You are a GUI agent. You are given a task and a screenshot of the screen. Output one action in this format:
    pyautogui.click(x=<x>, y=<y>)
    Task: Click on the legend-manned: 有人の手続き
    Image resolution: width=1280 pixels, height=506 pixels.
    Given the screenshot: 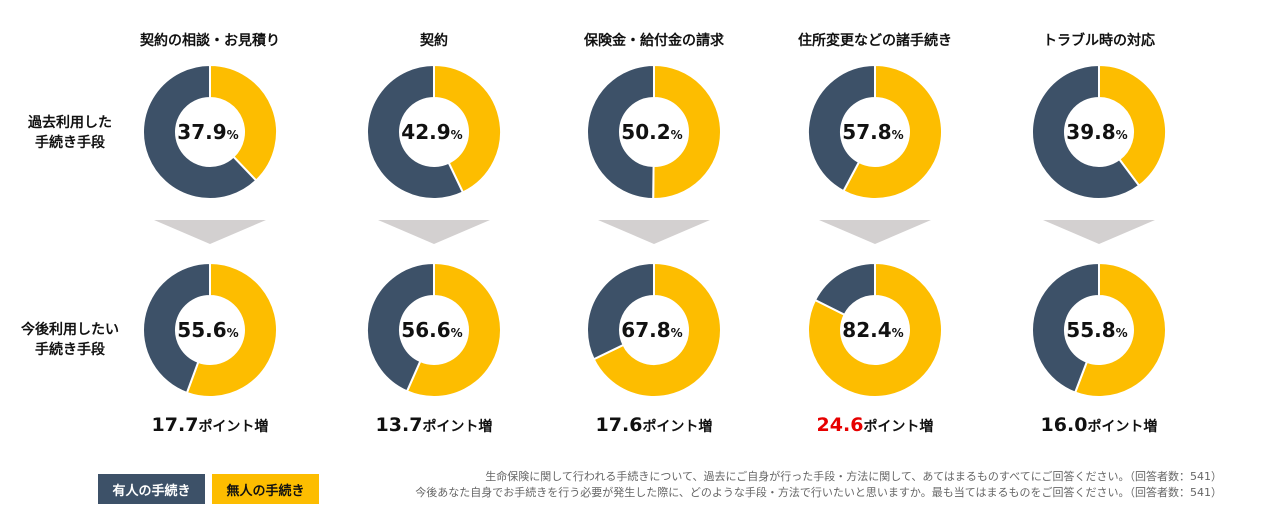 What is the action you would take?
    pyautogui.click(x=151, y=489)
    